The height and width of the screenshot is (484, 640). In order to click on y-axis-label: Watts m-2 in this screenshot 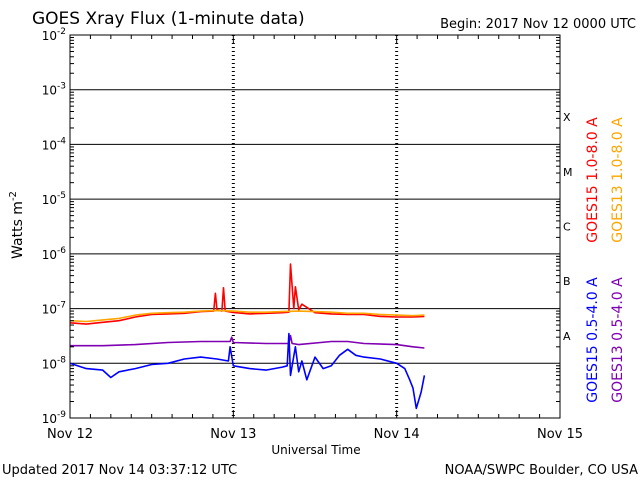, I will do `click(17, 225)`.